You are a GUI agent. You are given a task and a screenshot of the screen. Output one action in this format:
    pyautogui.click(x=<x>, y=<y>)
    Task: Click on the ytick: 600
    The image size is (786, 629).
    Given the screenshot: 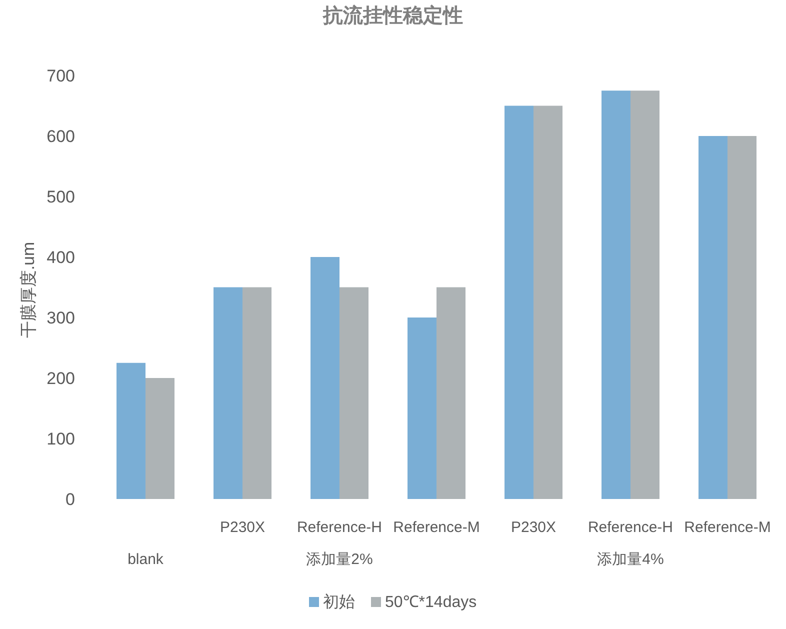 What is the action you would take?
    pyautogui.click(x=60, y=136)
    